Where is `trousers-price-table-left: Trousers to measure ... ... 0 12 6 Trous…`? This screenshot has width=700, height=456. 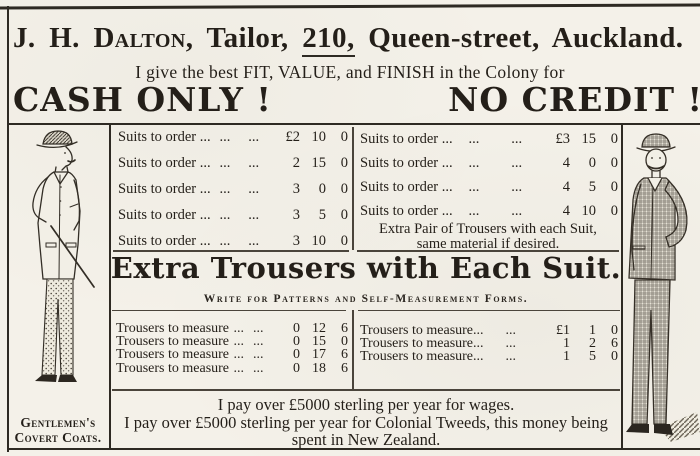
trousers-price-table-left: Trousers to measure ... ... 0 12 6 Trous… is located at coordinates (232, 348).